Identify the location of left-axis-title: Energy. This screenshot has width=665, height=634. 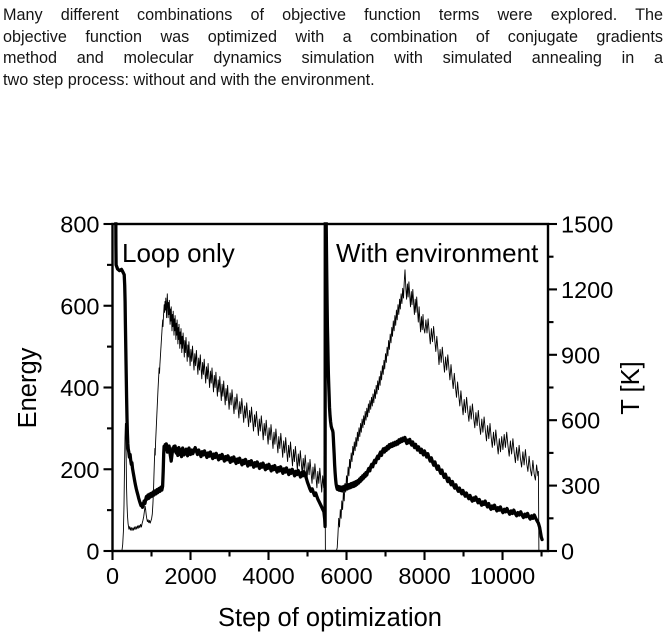
(28, 387).